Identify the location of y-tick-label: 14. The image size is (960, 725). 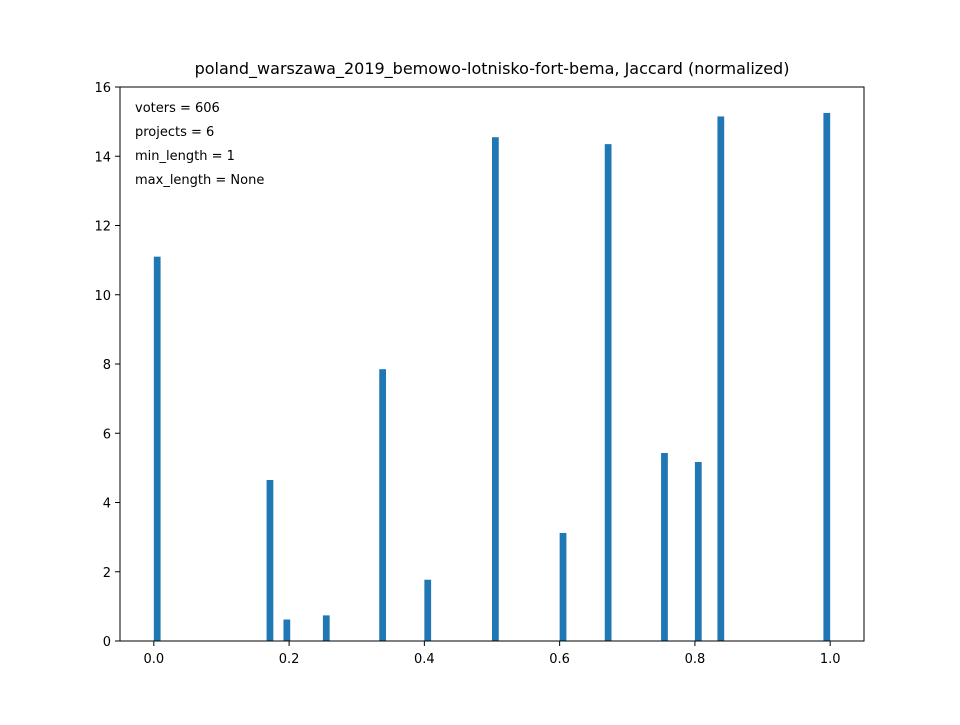
(102, 157).